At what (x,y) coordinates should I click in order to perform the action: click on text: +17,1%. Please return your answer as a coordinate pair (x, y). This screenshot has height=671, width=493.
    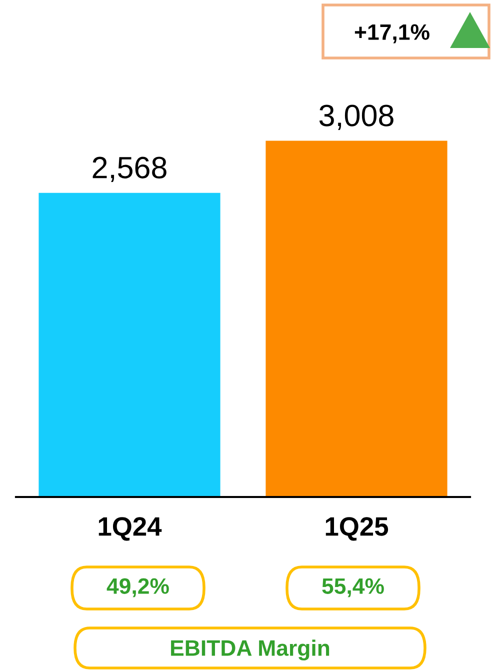
    Looking at the image, I should click on (392, 34).